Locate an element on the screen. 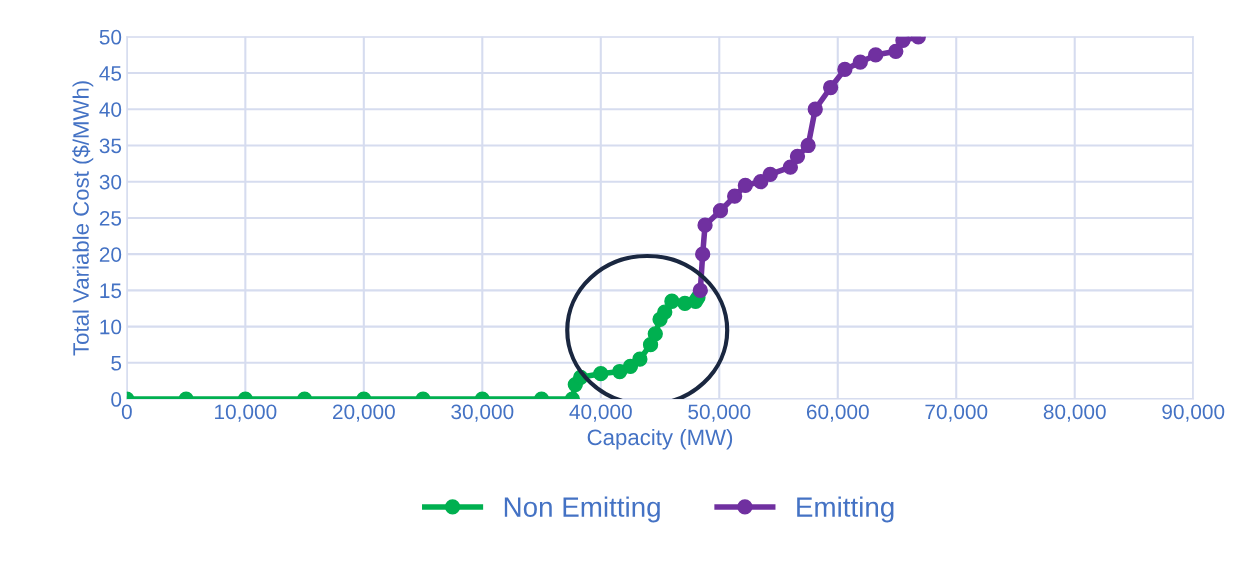 This screenshot has width=1256, height=575. y-tick-label: 15 is located at coordinates (111, 291).